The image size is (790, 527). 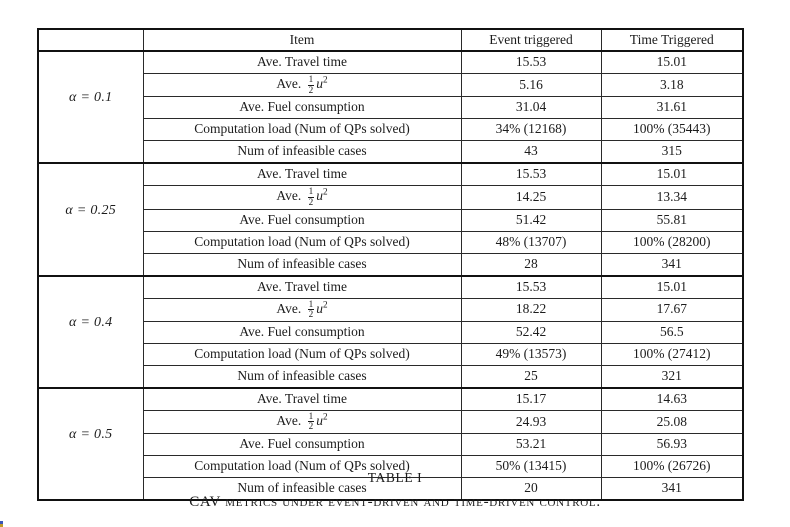 What do you see at coordinates (672, 220) in the screenshot?
I see `time-value-cell: 55.81` at bounding box center [672, 220].